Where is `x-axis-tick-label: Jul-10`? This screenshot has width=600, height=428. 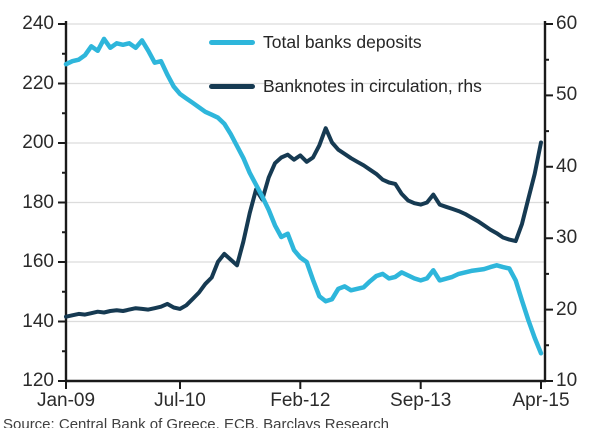
x-axis-tick-label: Jul-10 is located at coordinates (180, 400).